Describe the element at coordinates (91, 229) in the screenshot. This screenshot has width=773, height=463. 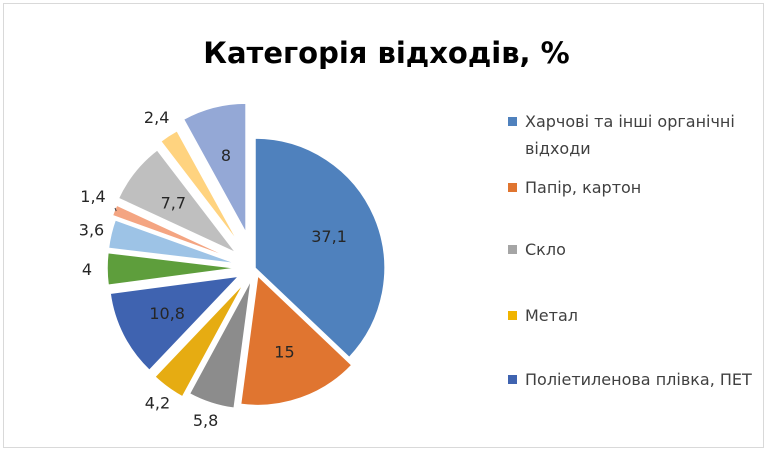
I see `data-label: 3,6` at that location.